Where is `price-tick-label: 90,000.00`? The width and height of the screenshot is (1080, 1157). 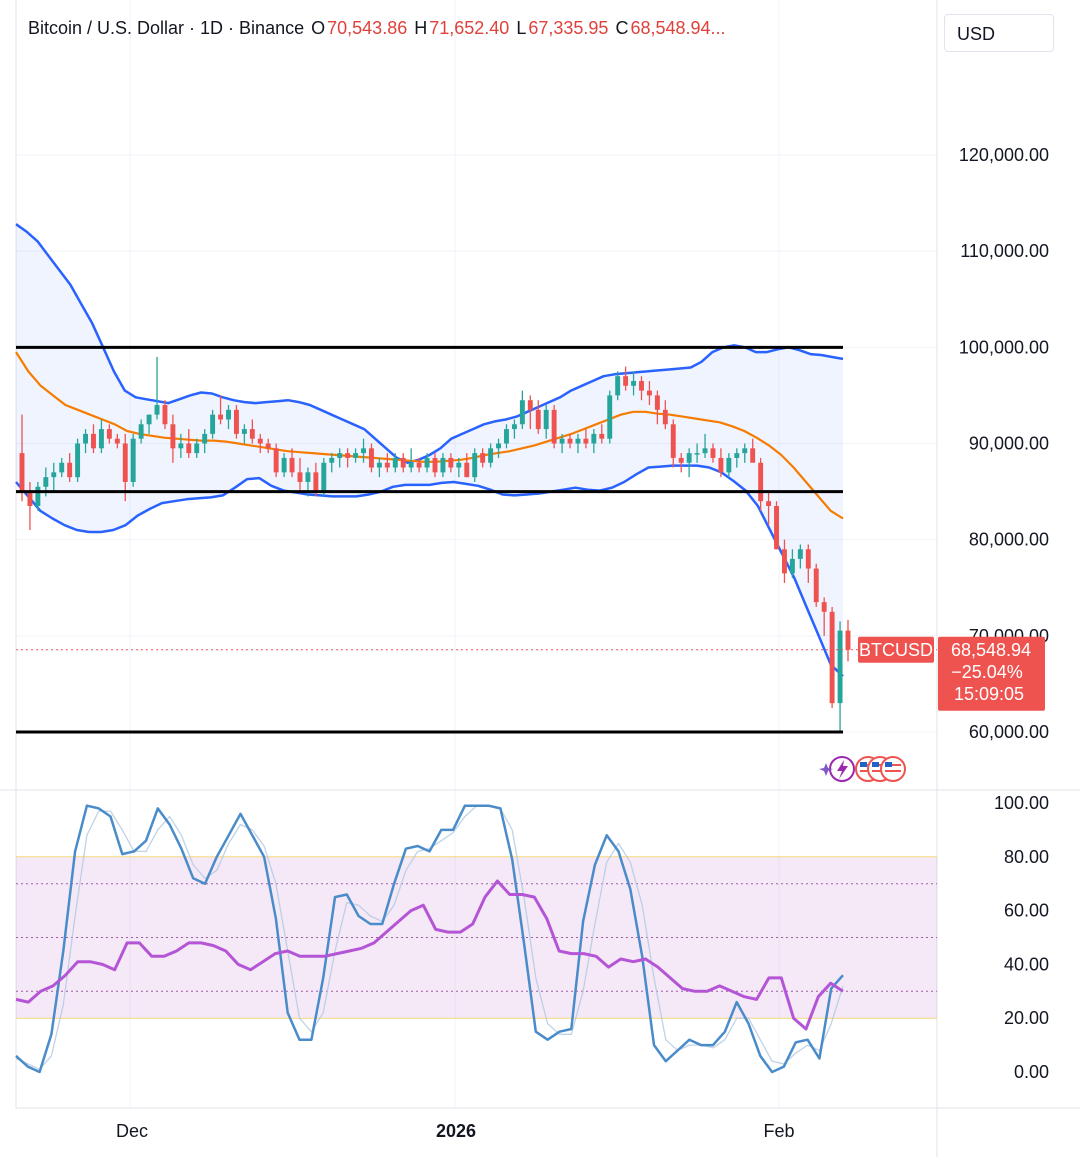
price-tick-label: 90,000.00 is located at coordinates (1009, 444).